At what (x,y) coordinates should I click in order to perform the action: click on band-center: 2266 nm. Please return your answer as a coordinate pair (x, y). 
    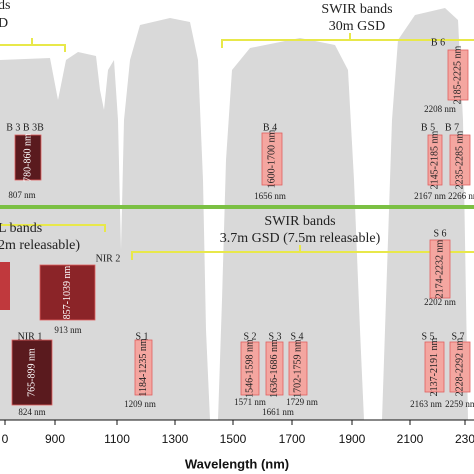
    Looking at the image, I should click on (461, 196).